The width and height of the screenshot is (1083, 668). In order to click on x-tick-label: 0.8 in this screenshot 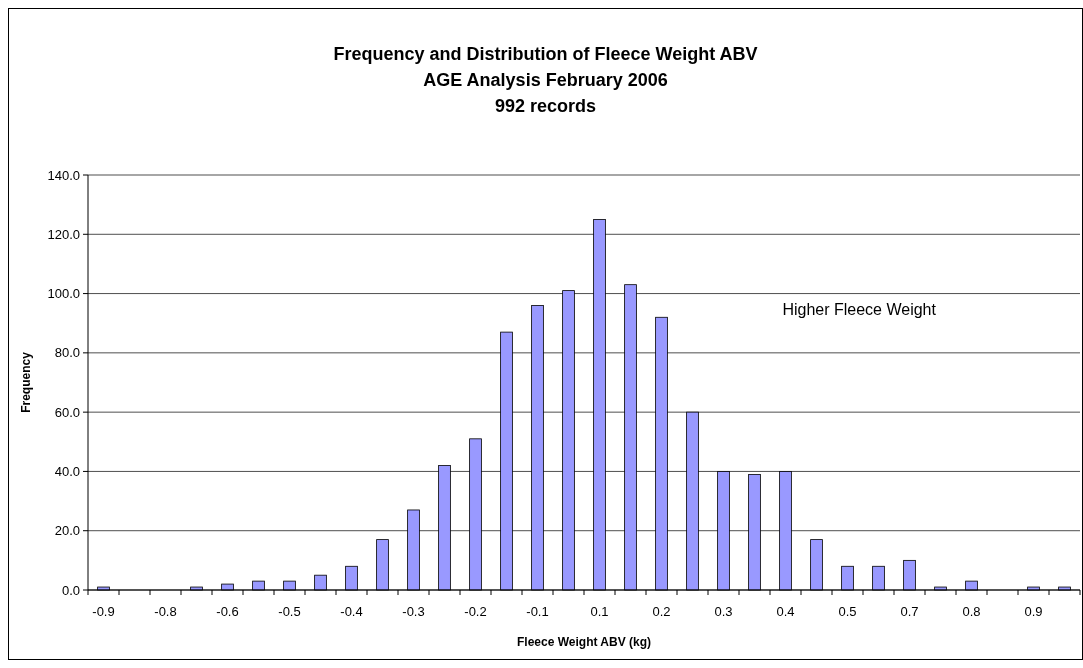, I will do `click(971, 611)`.